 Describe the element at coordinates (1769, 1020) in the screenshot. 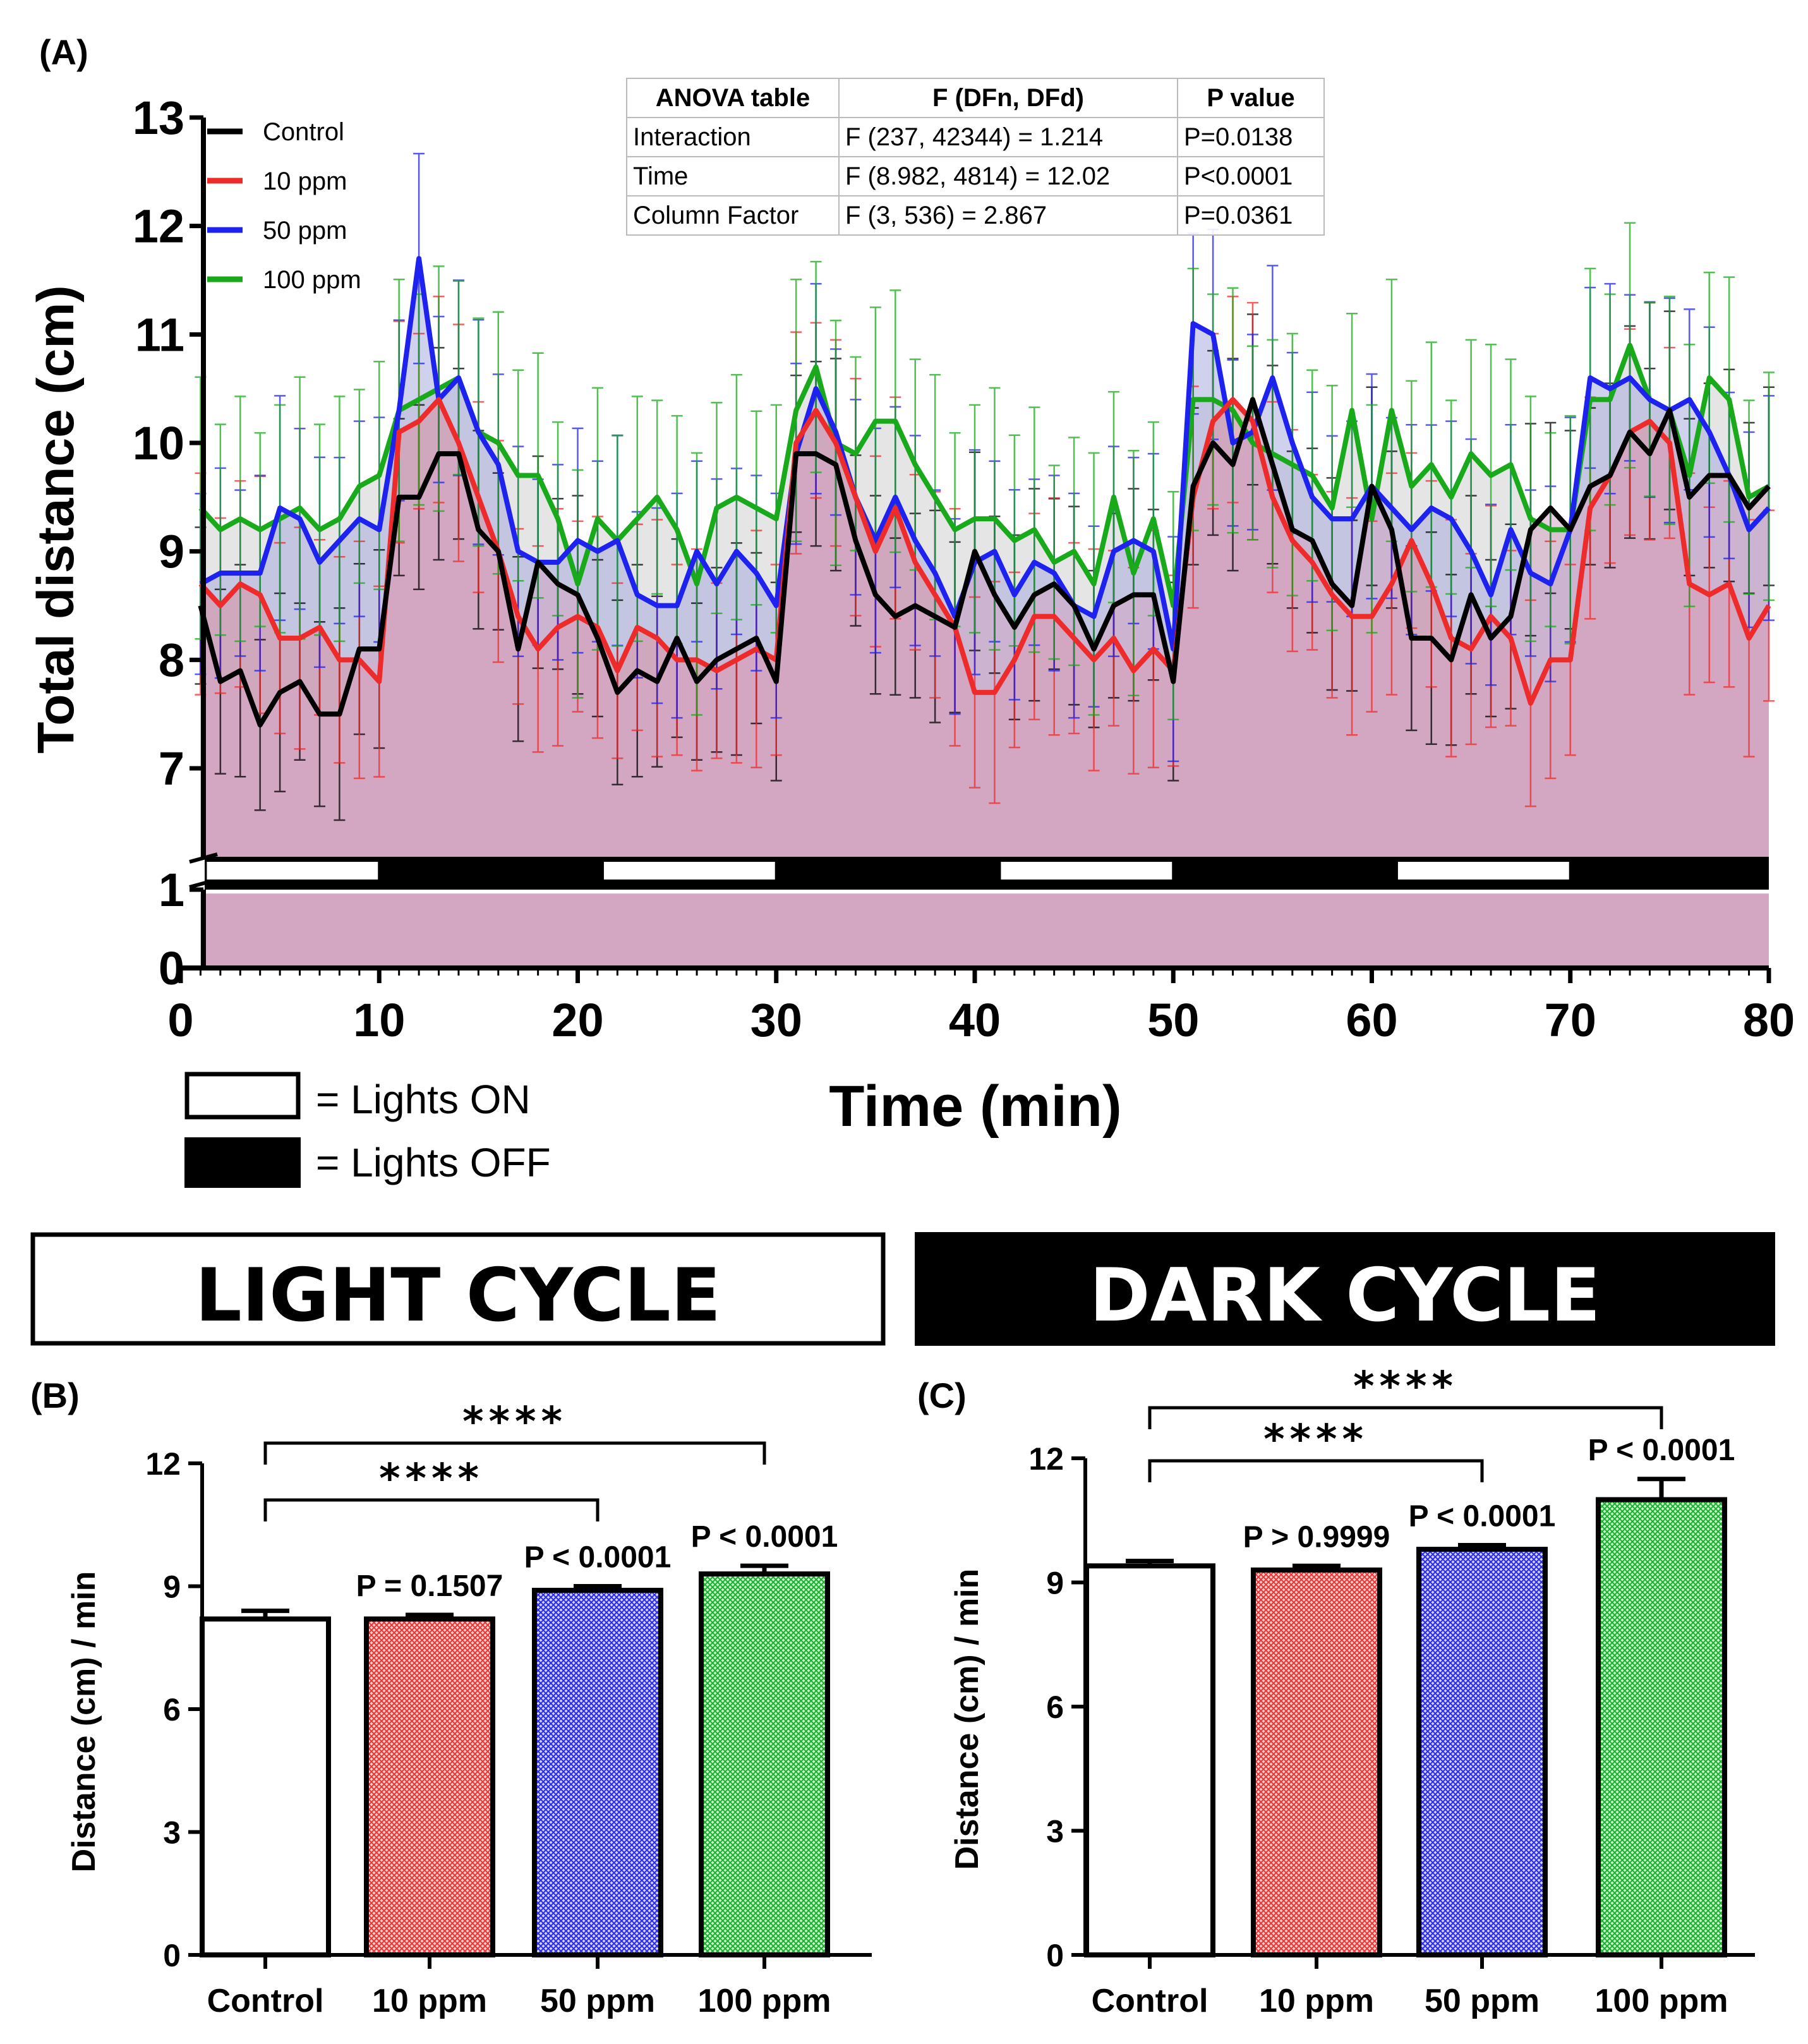

I see `x-tick-label: 80` at that location.